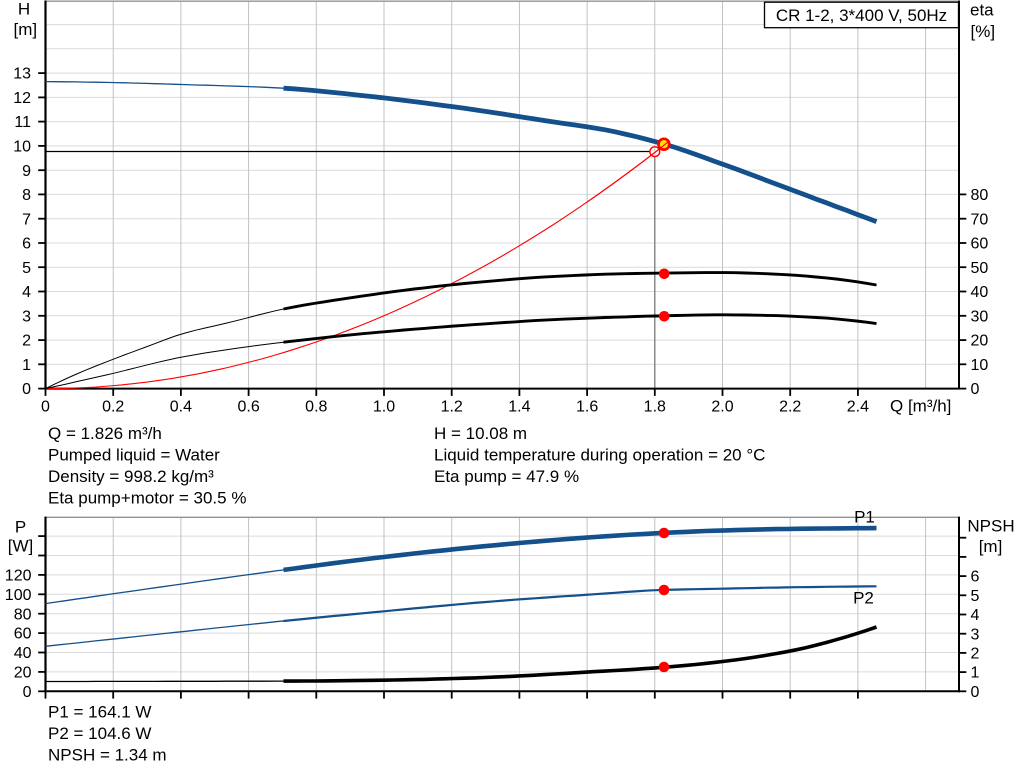  Describe the element at coordinates (26, 219) in the screenshot. I see `svg-text: 7` at that location.